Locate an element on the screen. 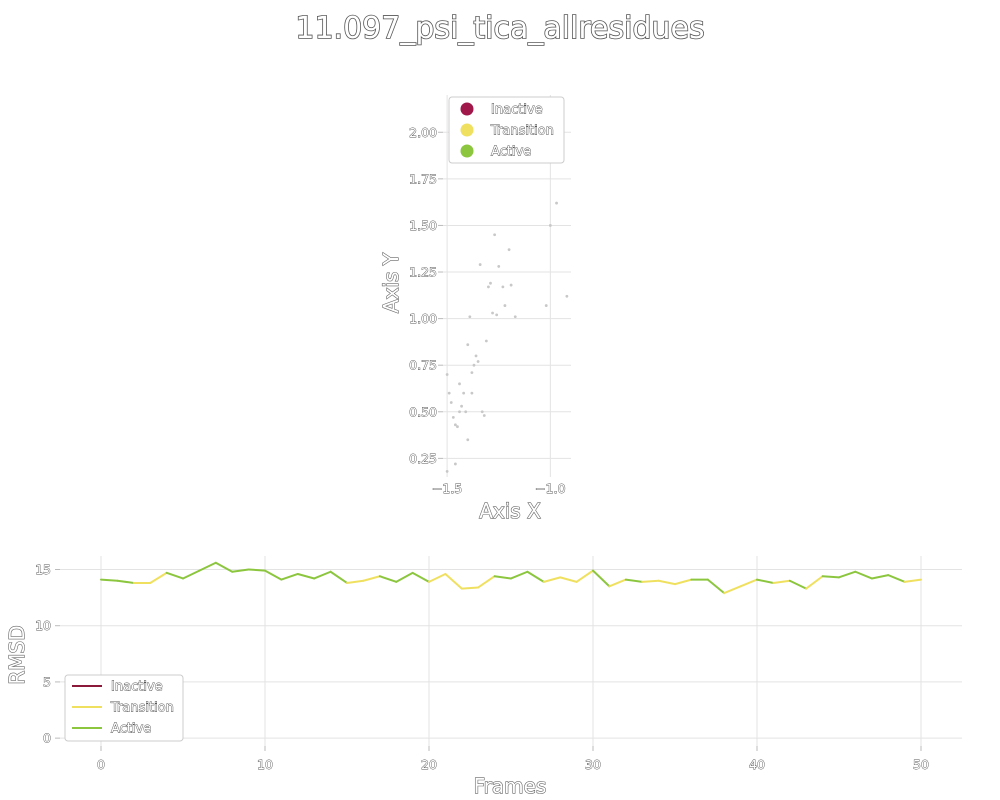 The height and width of the screenshot is (800, 1000). rmsd-legend-box is located at coordinates (124, 708).